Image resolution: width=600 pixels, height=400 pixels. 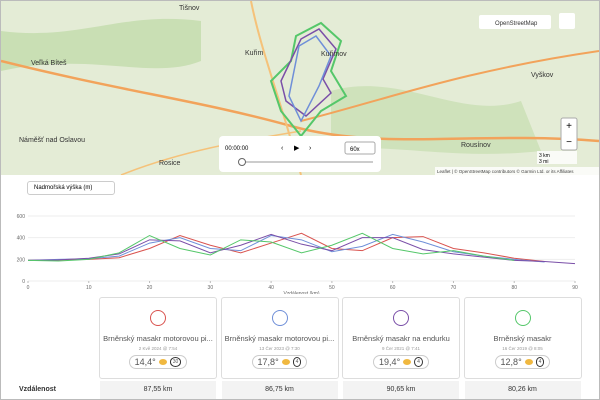 I want to click on card-distance: 90,65 km, so click(x=401, y=390).